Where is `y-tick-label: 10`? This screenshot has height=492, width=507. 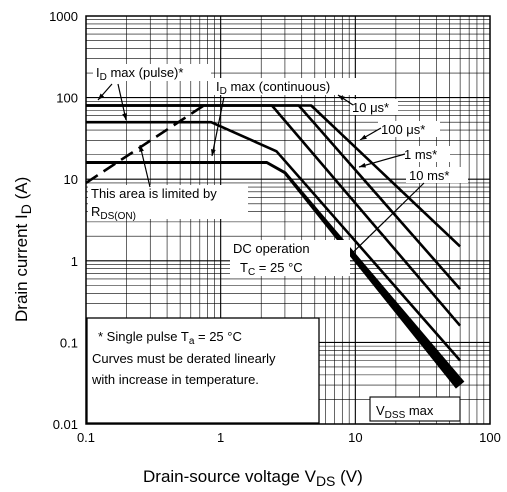 y-tick-label: 10 is located at coordinates (71, 179).